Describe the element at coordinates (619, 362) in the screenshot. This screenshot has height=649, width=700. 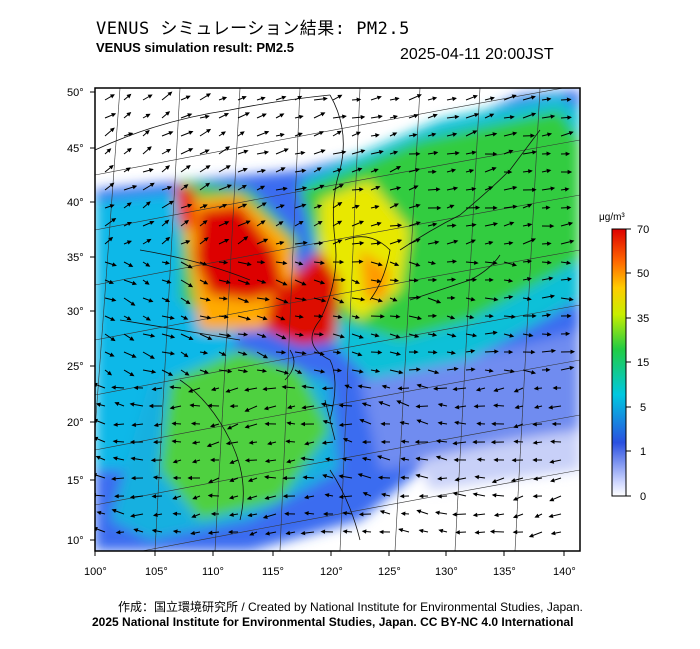
I see `colorbar` at that location.